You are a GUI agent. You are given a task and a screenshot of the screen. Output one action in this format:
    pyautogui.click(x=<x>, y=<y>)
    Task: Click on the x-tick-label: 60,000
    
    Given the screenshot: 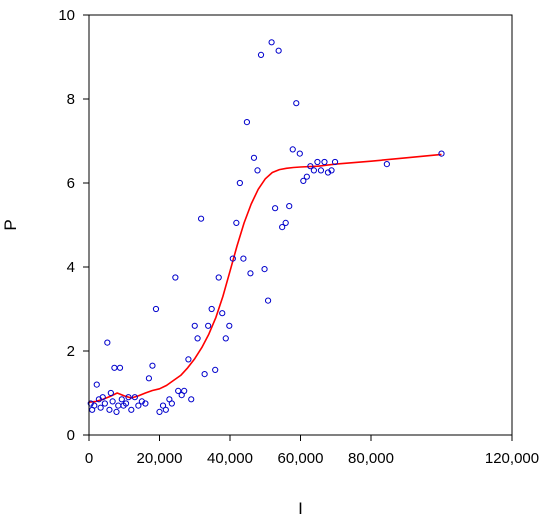 What is the action you would take?
    pyautogui.click(x=301, y=458)
    